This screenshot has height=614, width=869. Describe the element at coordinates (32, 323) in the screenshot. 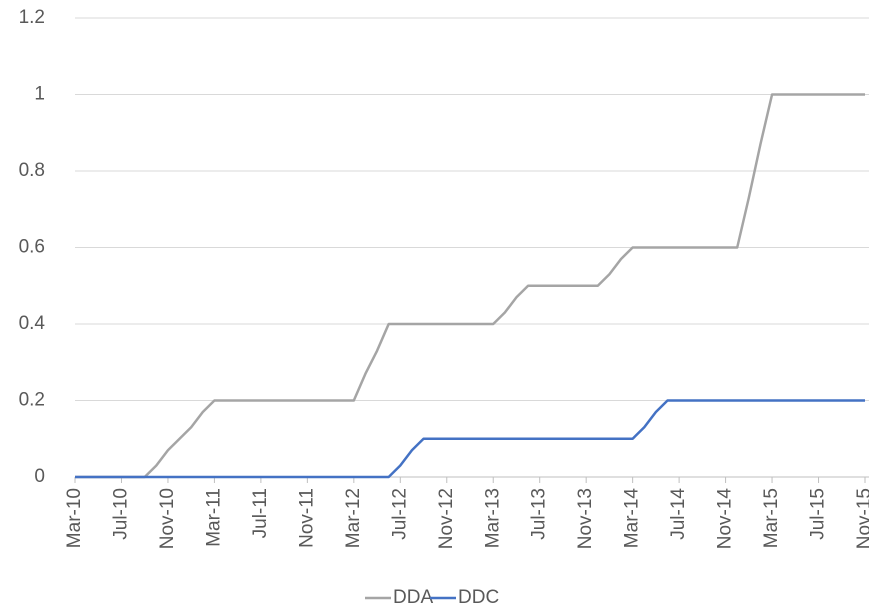

I see `y-tick-label: 0.4` at that location.